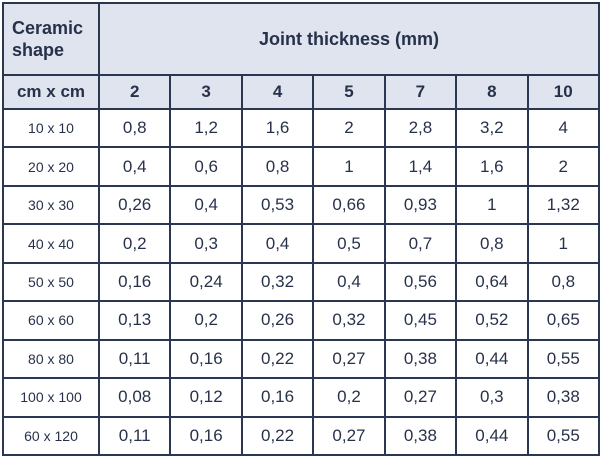  Describe the element at coordinates (277, 205) in the screenshot. I see `value-cell: 0,53` at that location.